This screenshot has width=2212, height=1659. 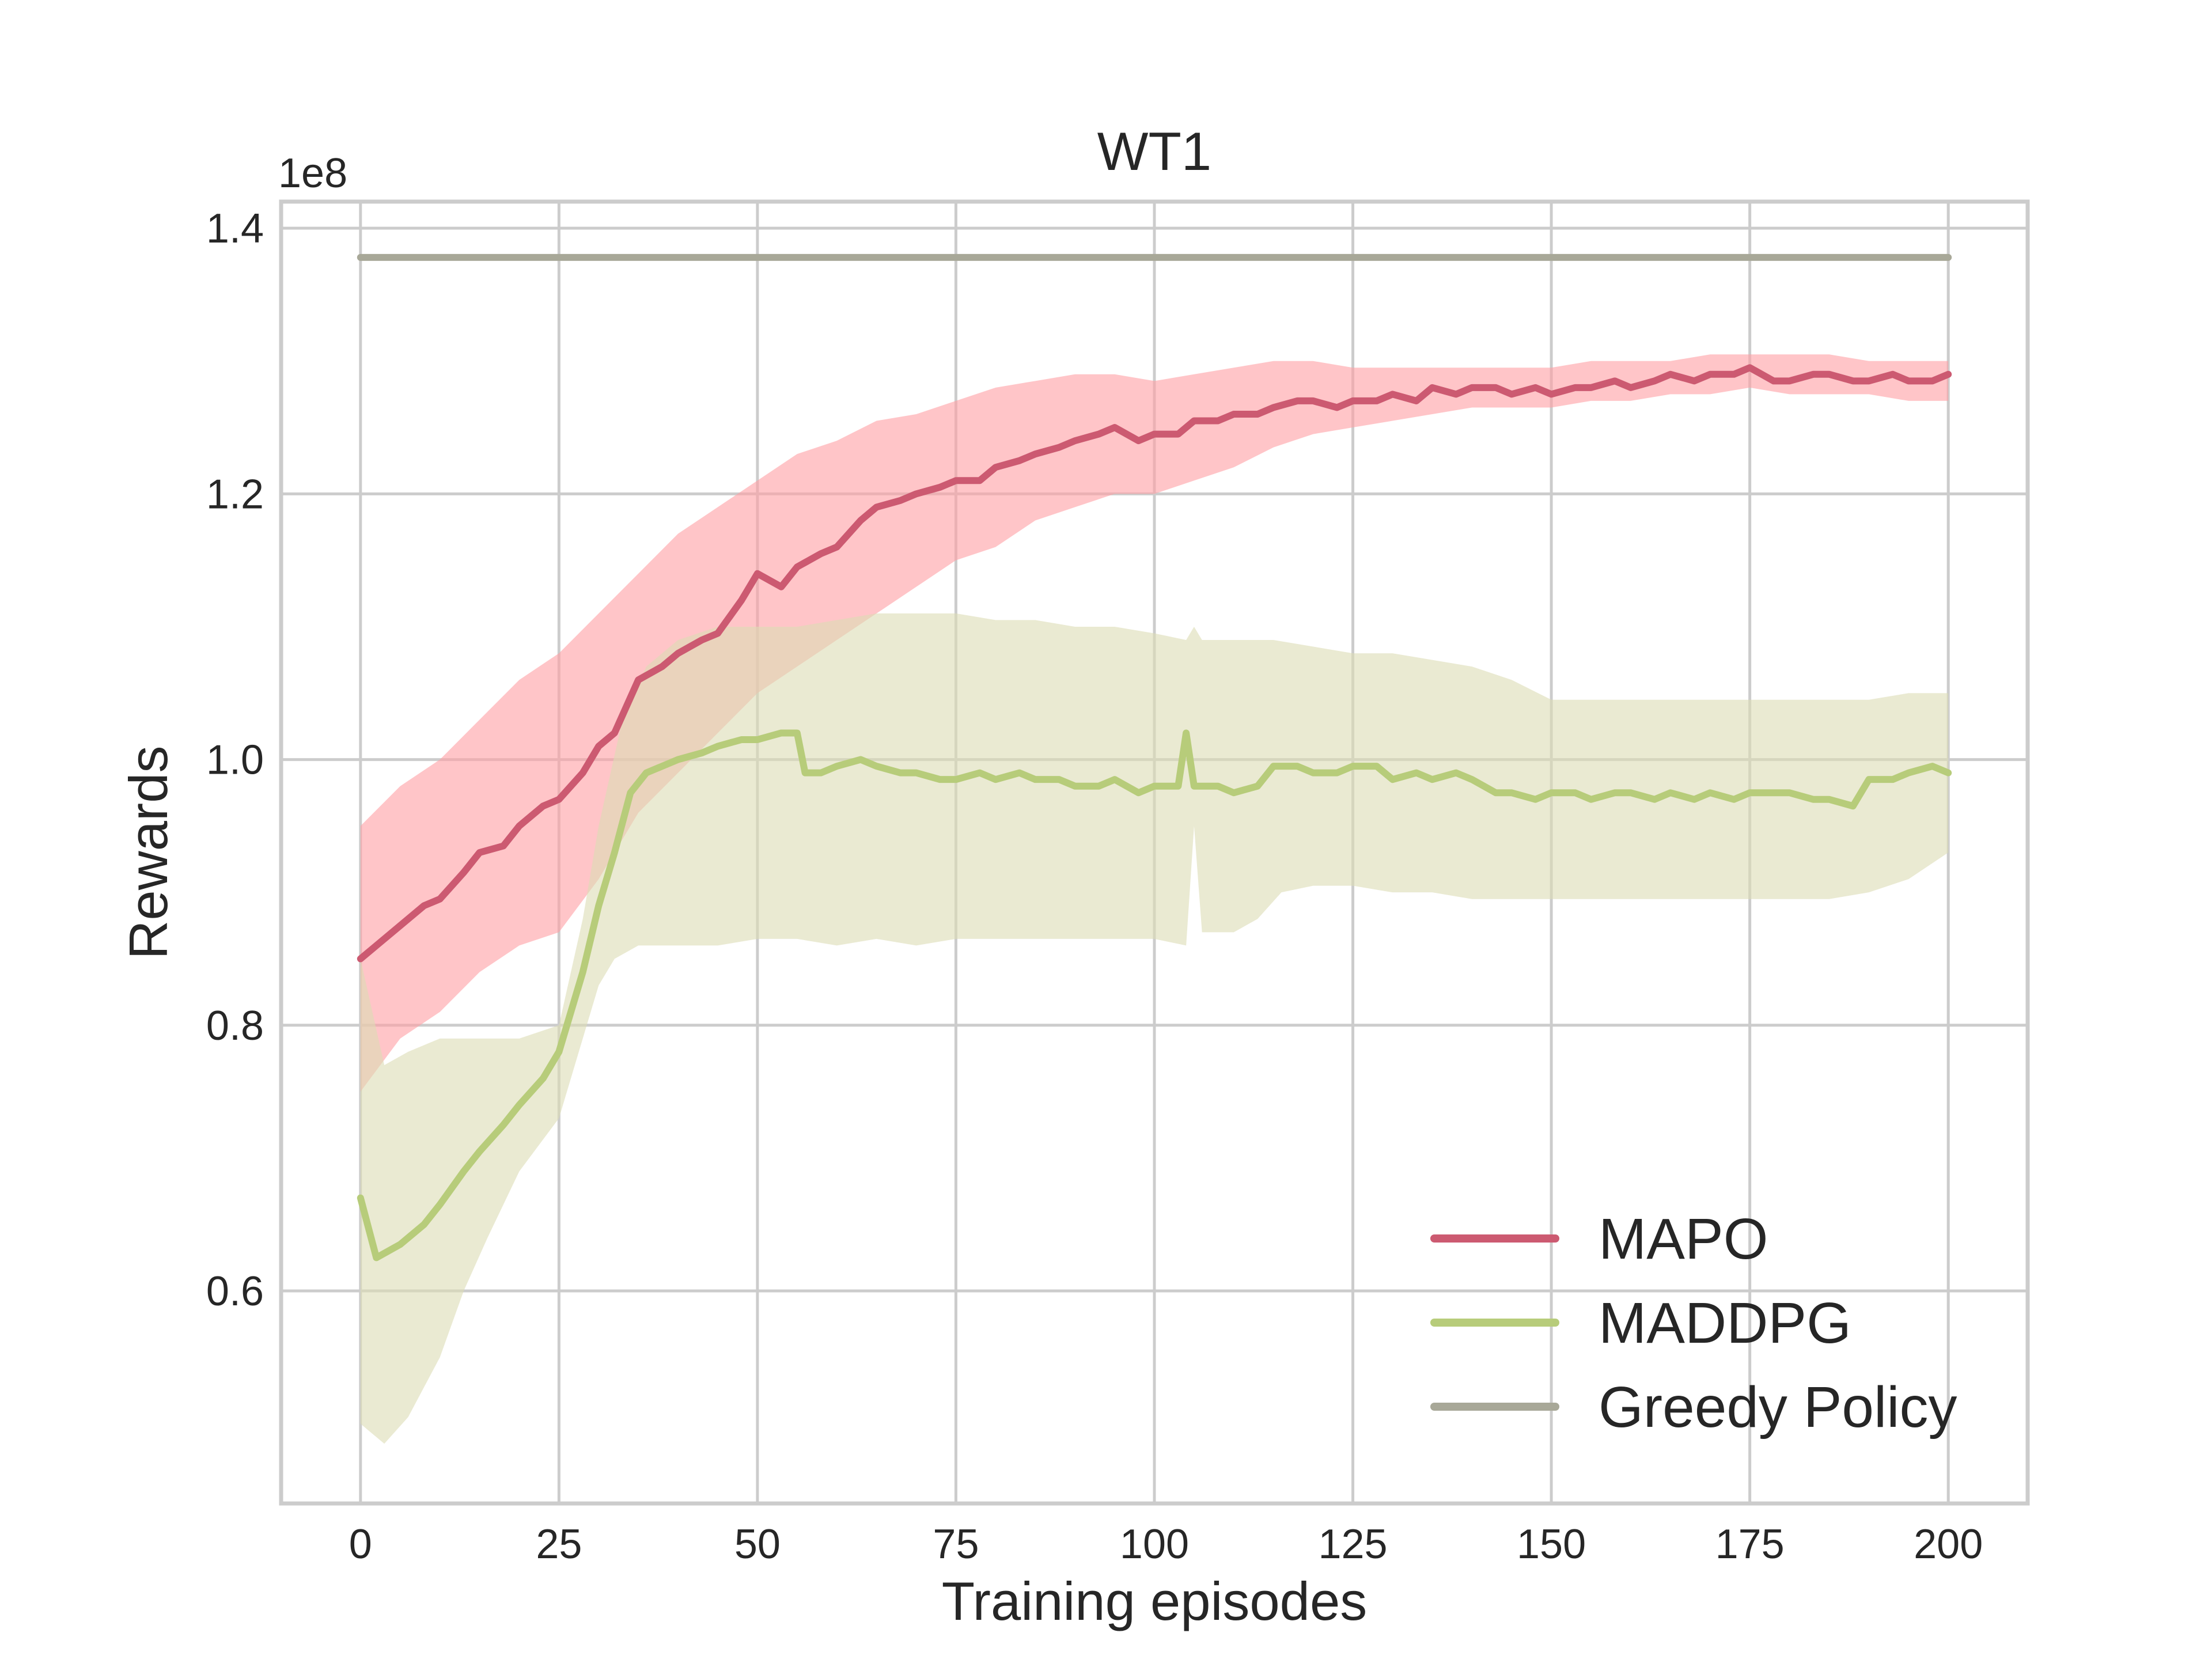 What do you see at coordinates (235, 229) in the screenshot?
I see `y-tick-label: 1.4` at bounding box center [235, 229].